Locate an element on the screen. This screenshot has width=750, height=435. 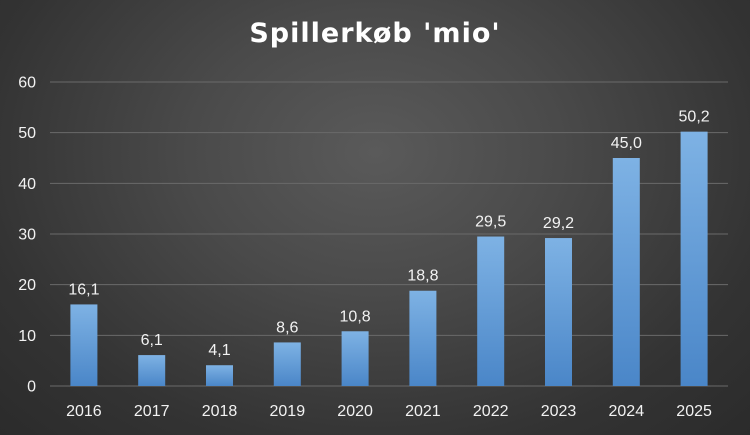
bar-2025 is located at coordinates (694, 258).